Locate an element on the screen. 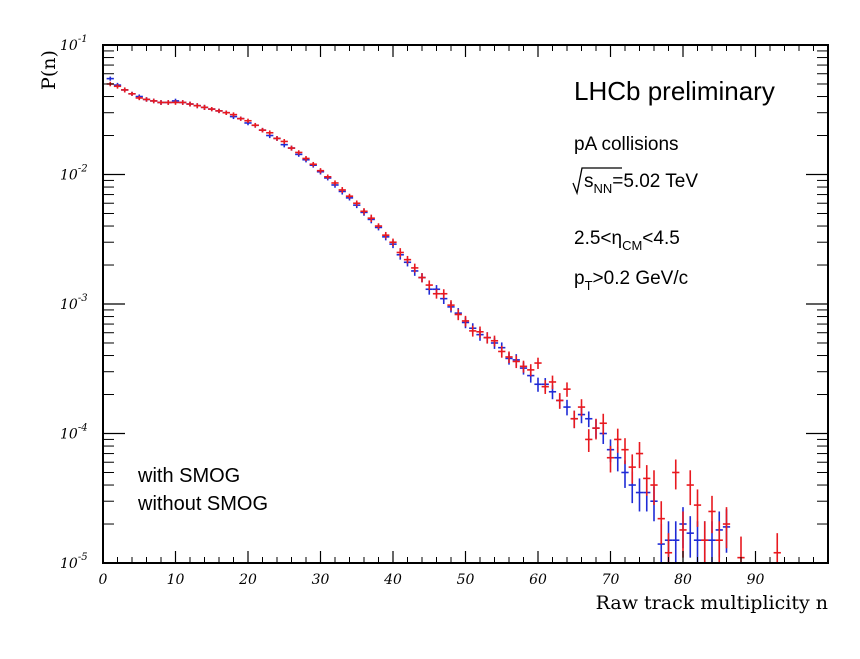 This screenshot has height=659, width=860. y-tick-exponent: -5 is located at coordinates (83, 557).